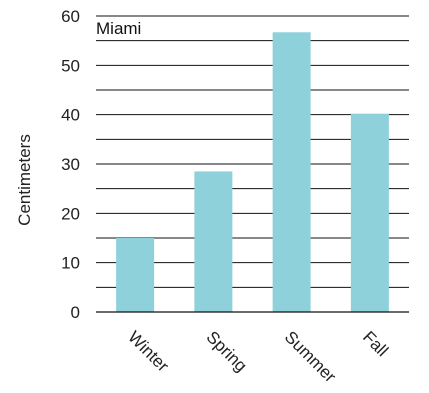  I want to click on y-tick-labels: 0 10 20 30 40 50 60, so click(70, 164).